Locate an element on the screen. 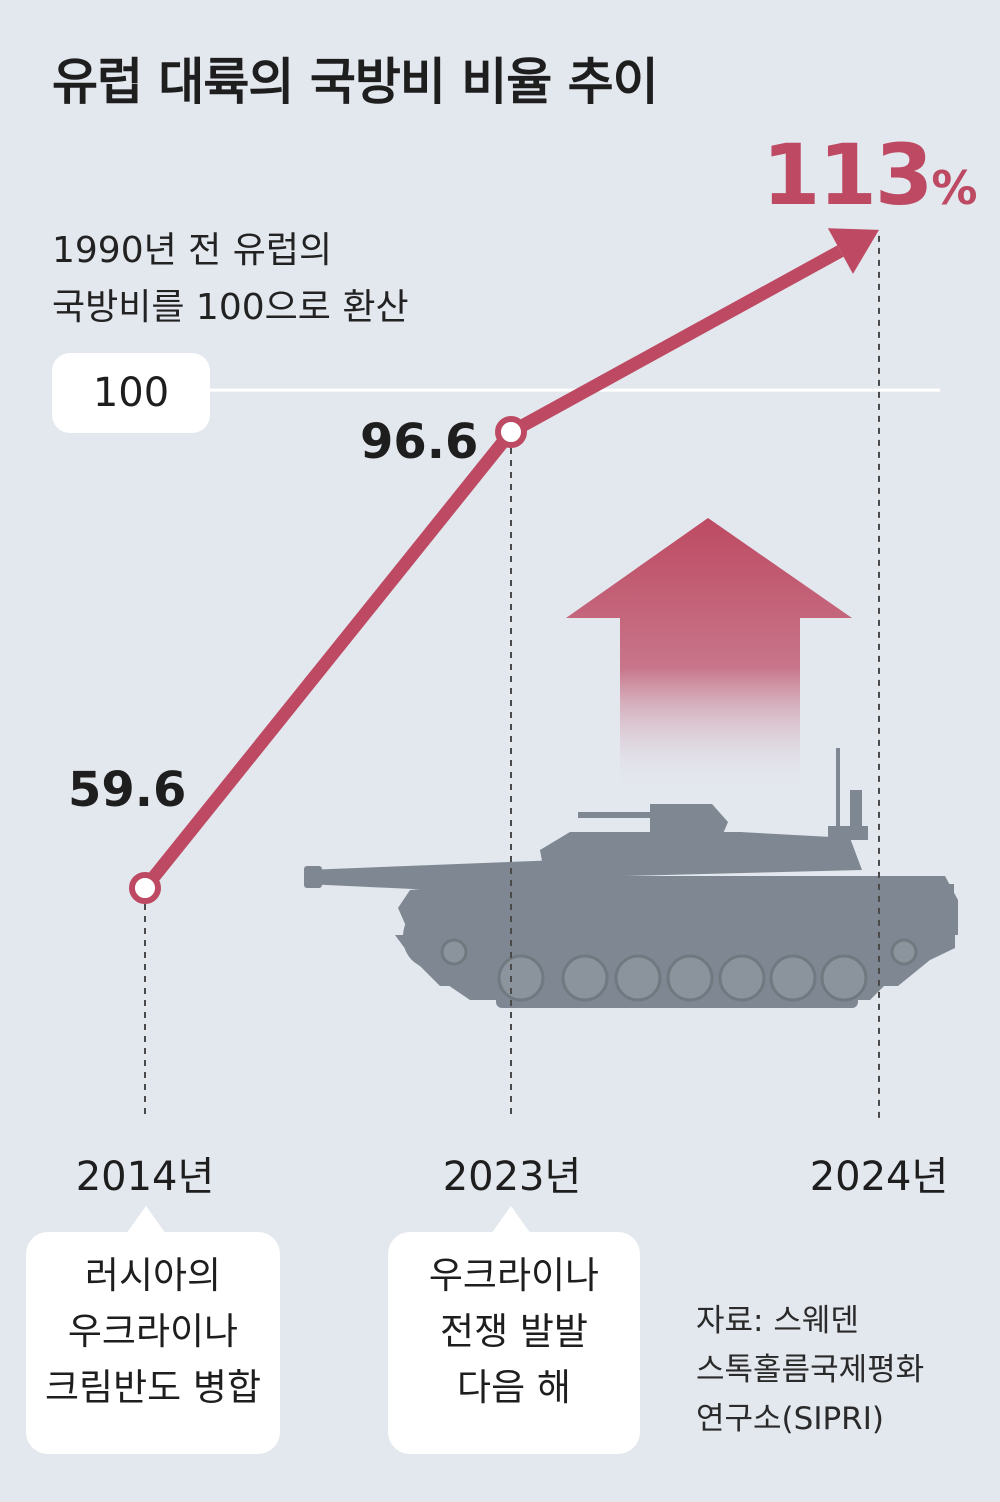 The width and height of the screenshot is (1000, 1502). reference-label: 100 is located at coordinates (131, 393).